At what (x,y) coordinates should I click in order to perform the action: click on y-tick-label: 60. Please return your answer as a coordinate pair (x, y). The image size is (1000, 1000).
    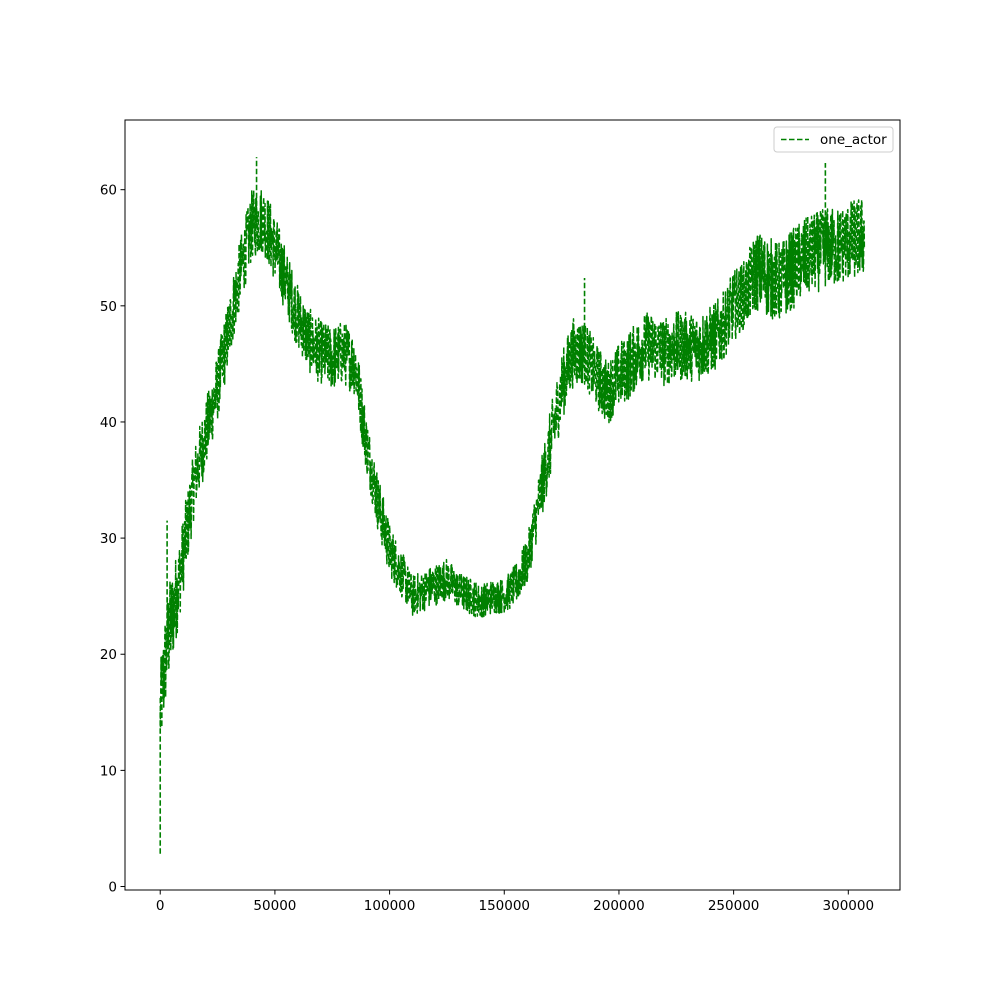
    Looking at the image, I should click on (108, 191).